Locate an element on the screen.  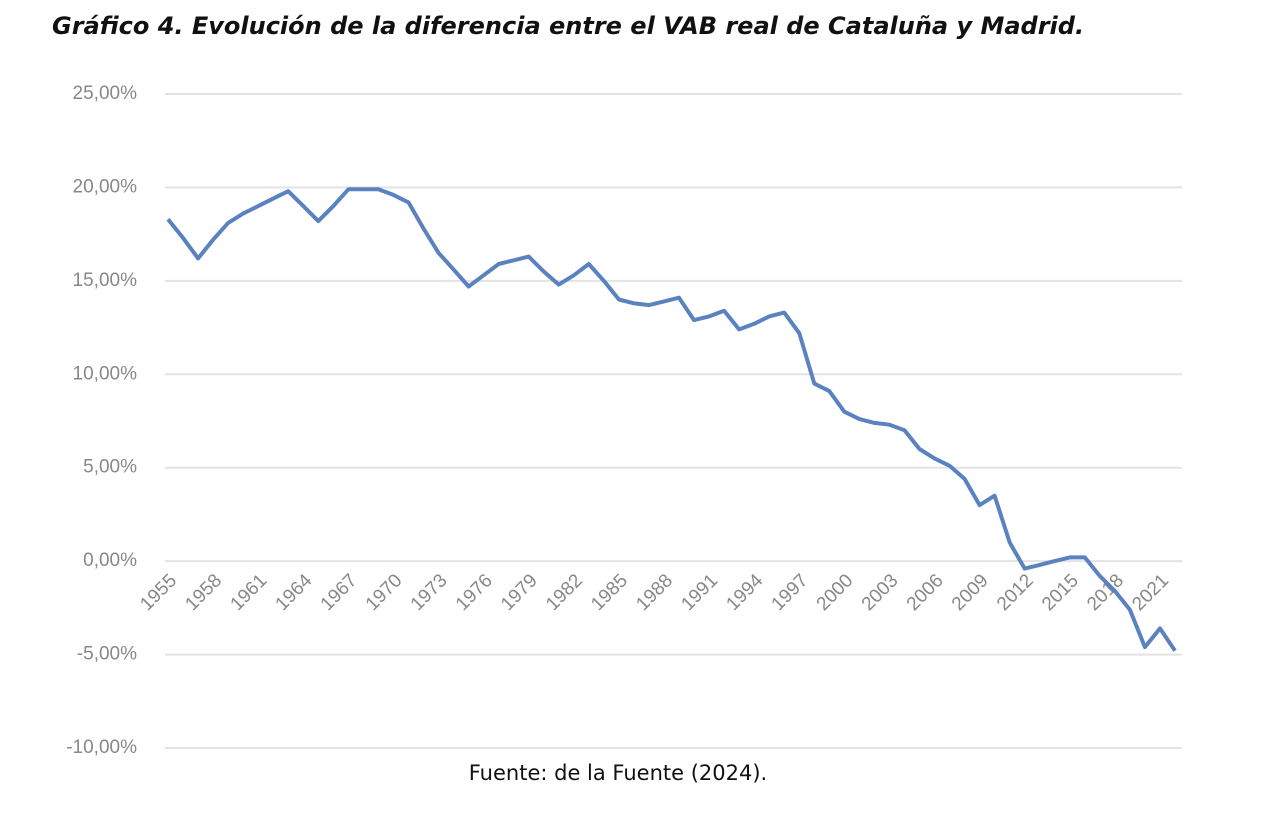
x-tick-label: 2009 is located at coordinates (970, 592).